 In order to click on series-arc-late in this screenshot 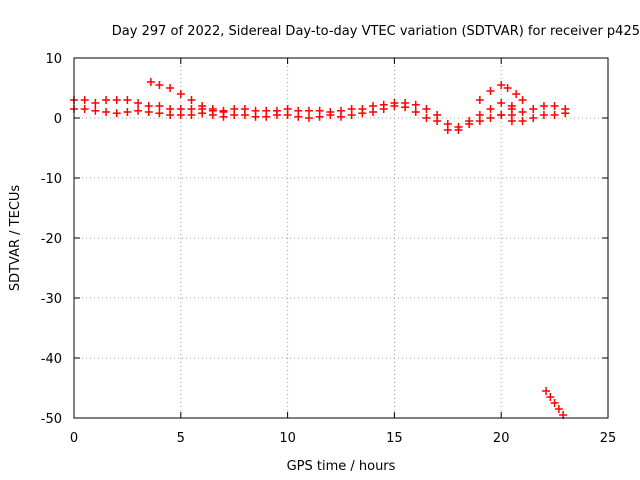, I will do `click(501, 92)`.